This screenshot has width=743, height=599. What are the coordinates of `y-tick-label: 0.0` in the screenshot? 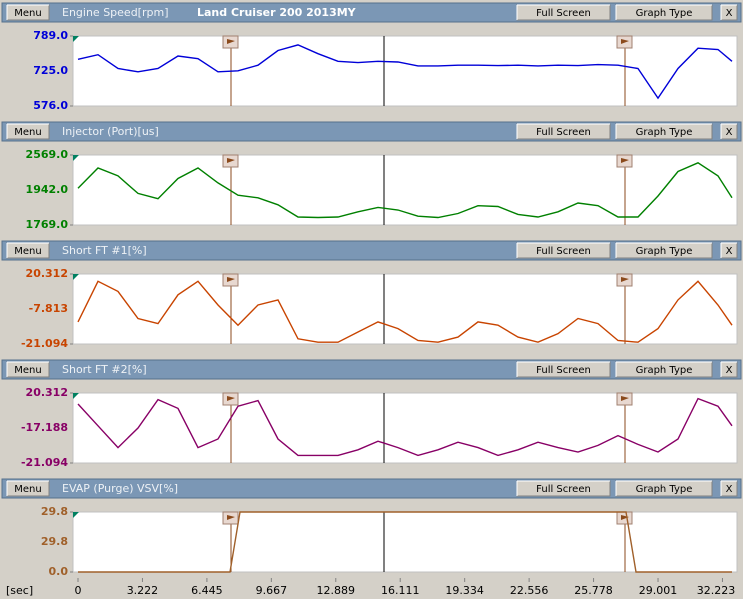 It's located at (59, 571).